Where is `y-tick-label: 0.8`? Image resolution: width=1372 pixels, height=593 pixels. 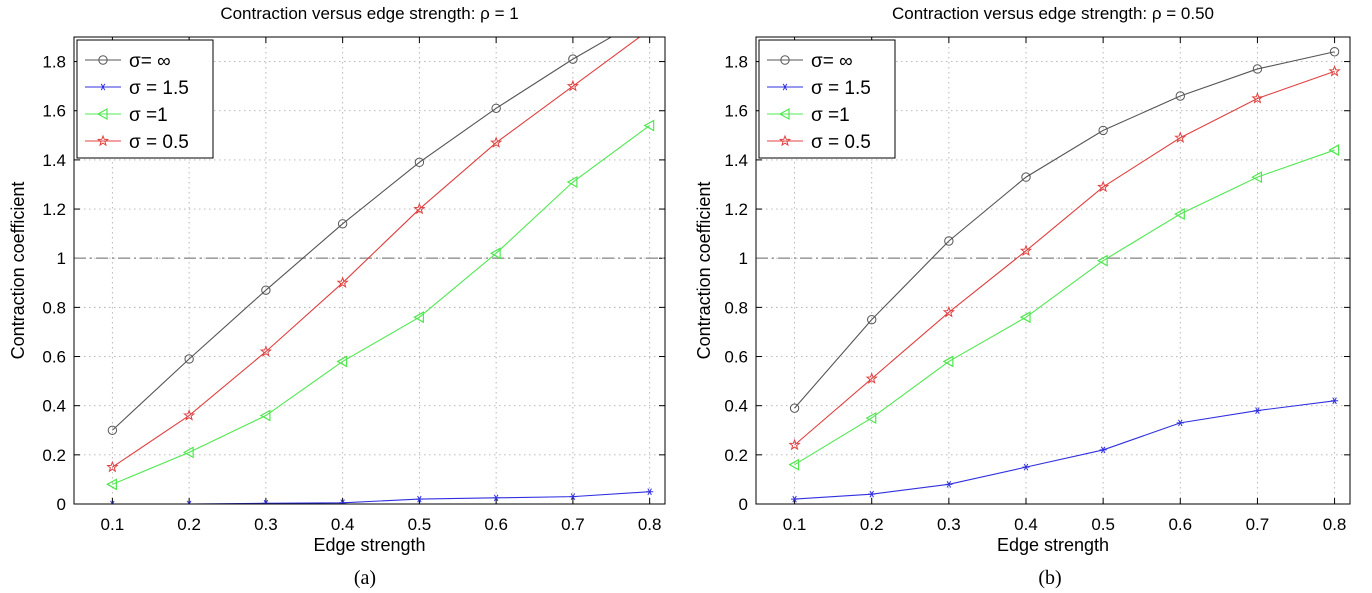
y-tick-label: 0.8 is located at coordinates (736, 307).